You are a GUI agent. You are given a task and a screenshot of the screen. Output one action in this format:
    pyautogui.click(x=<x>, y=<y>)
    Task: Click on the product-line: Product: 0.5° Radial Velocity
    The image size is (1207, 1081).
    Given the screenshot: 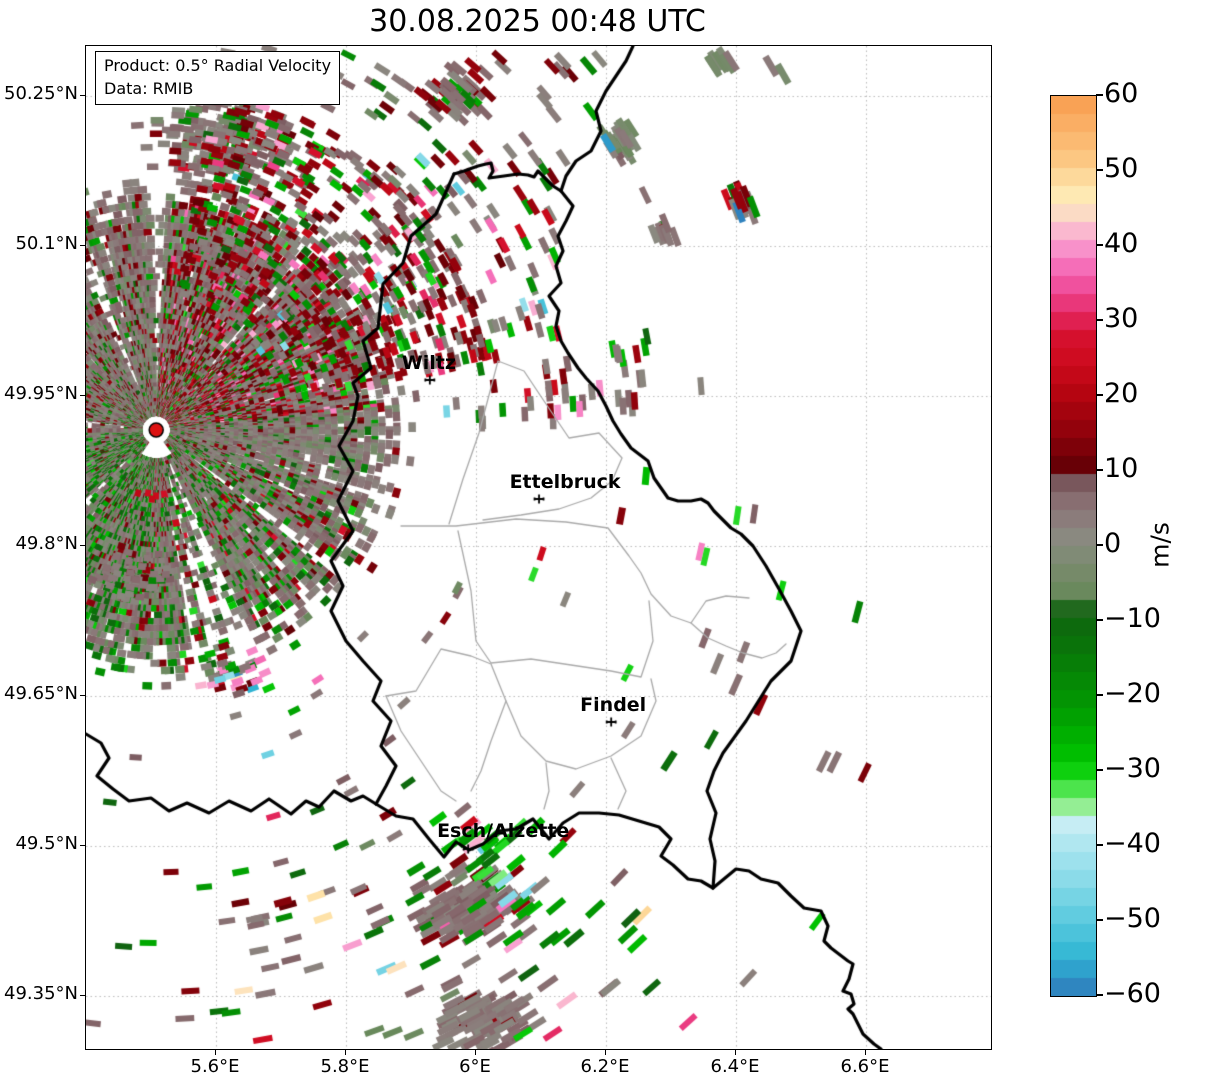 What is the action you would take?
    pyautogui.click(x=218, y=65)
    